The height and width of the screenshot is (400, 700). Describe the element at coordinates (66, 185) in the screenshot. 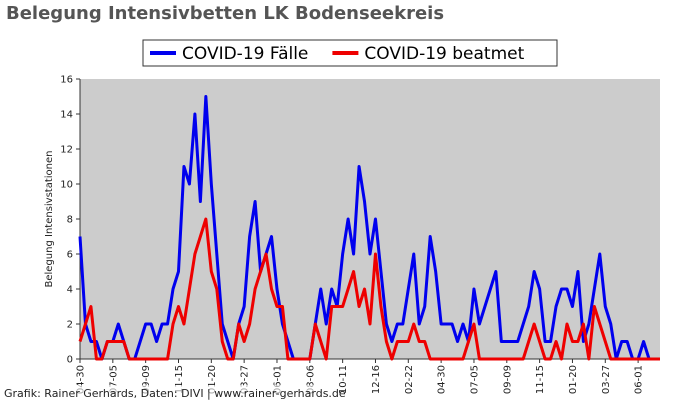

I see `y-tick-label: 10` at that location.